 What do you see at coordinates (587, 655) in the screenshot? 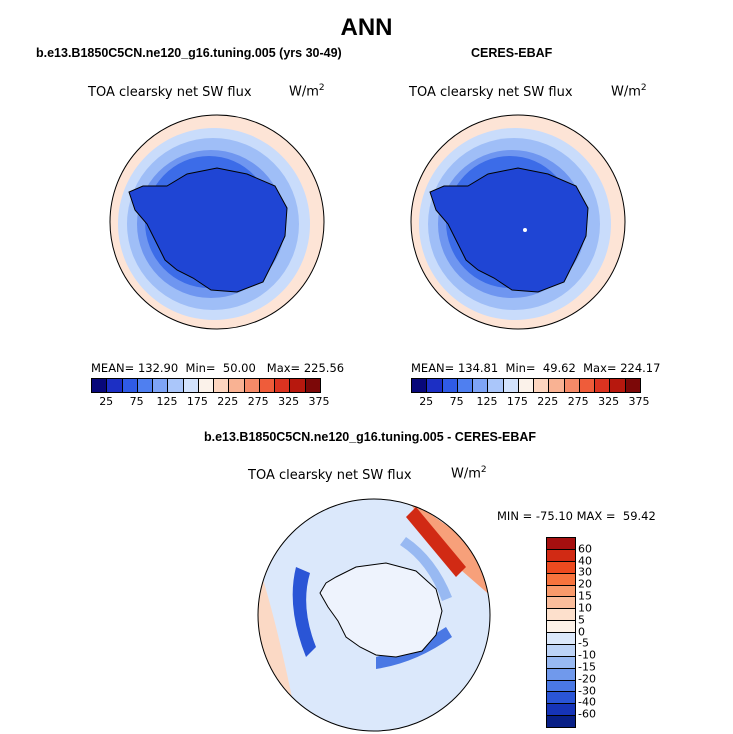
I see `colorbar-tick-label: -10` at bounding box center [587, 655].